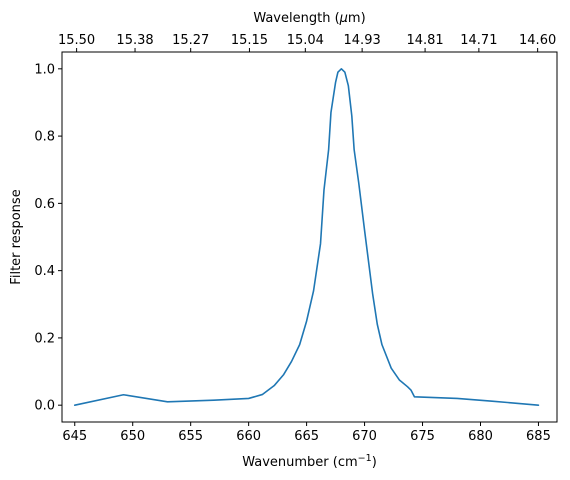 Image resolution: width=570 pixels, height=480 pixels. What do you see at coordinates (190, 40) in the screenshot?
I see `top-tick-label: 15.27` at bounding box center [190, 40].